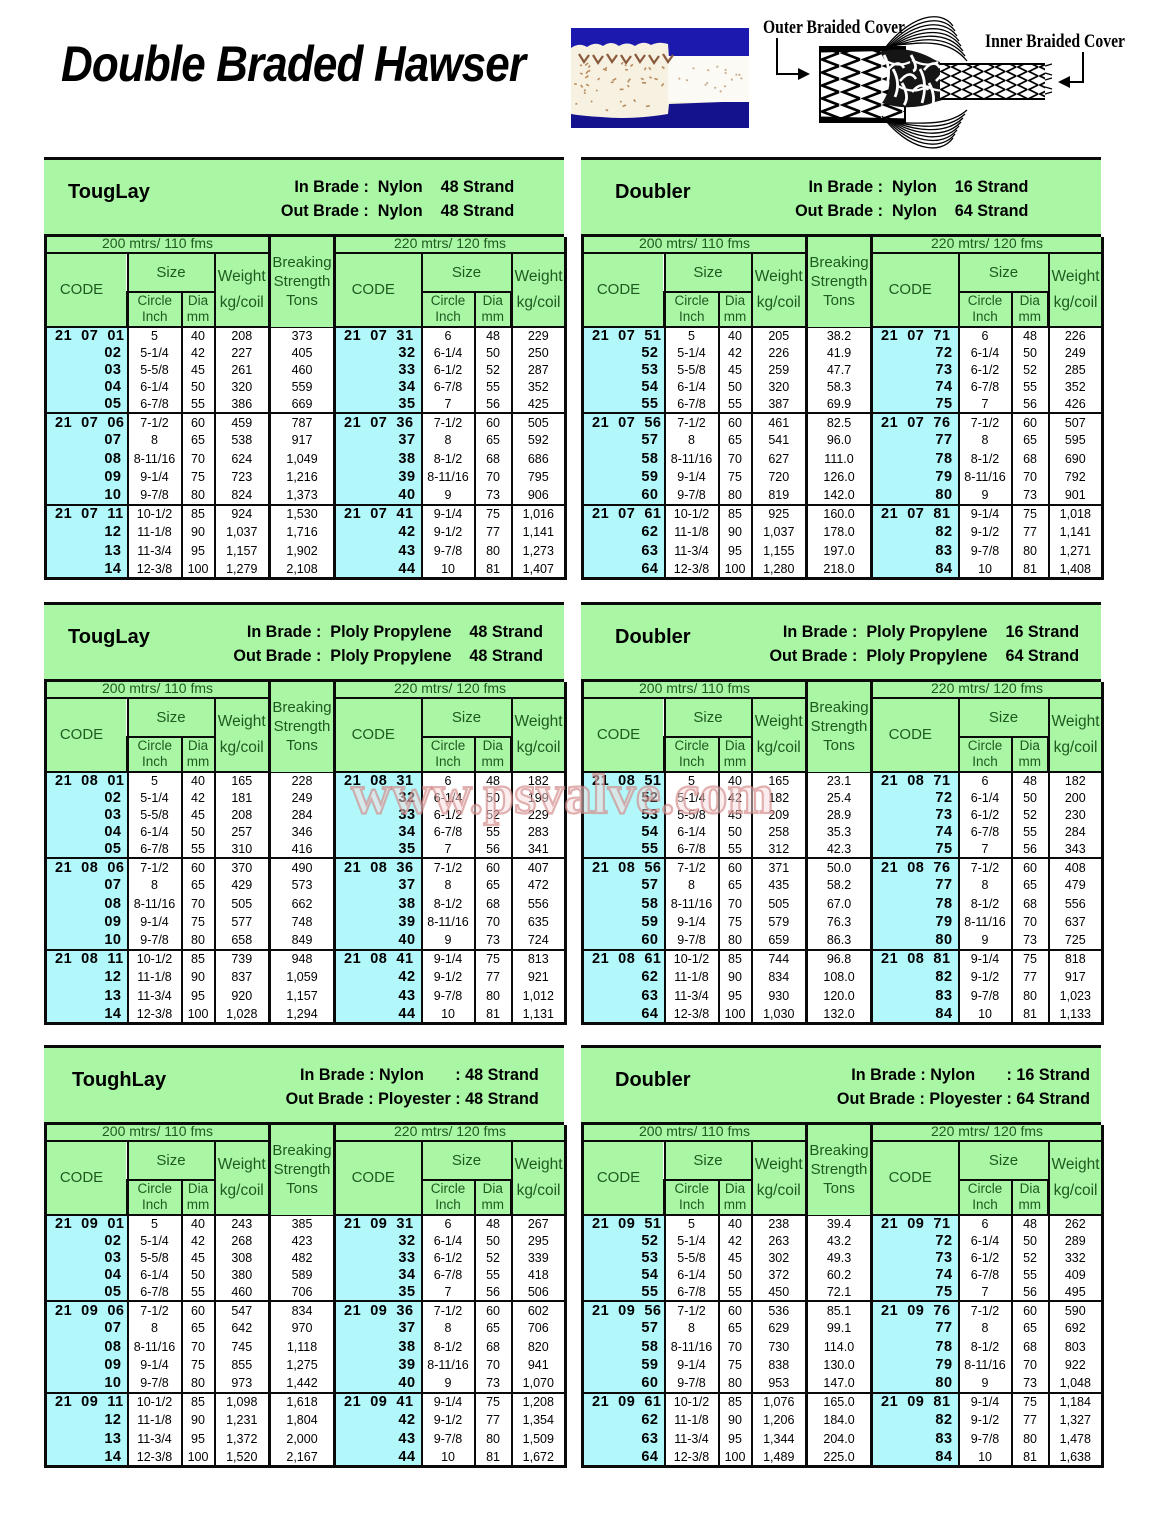  What do you see at coordinates (834, 27) in the screenshot?
I see `svg-text: Outer Braided Cover` at bounding box center [834, 27].